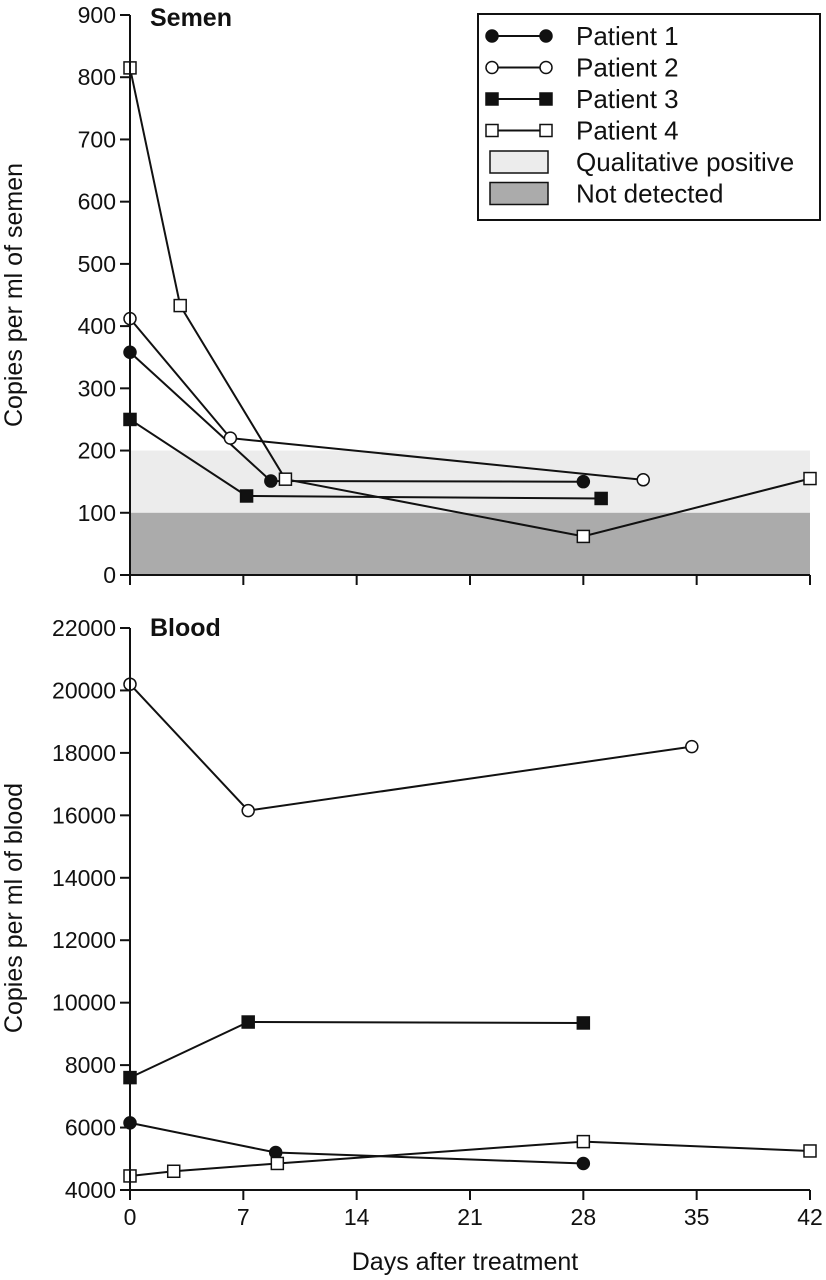  What do you see at coordinates (584, 1217) in the screenshot?
I see `blood-x-tick-label: 28` at bounding box center [584, 1217].